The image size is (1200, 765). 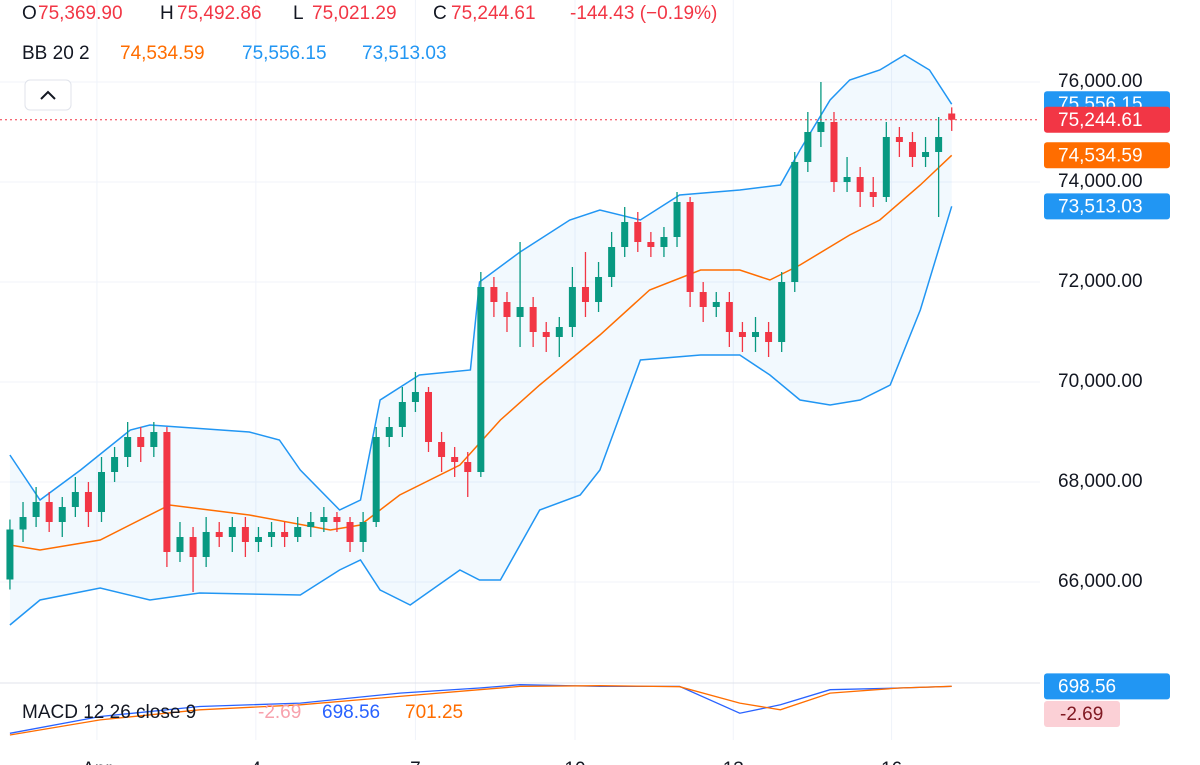 I want to click on x-tick-label: Apr, so click(x=97, y=762).